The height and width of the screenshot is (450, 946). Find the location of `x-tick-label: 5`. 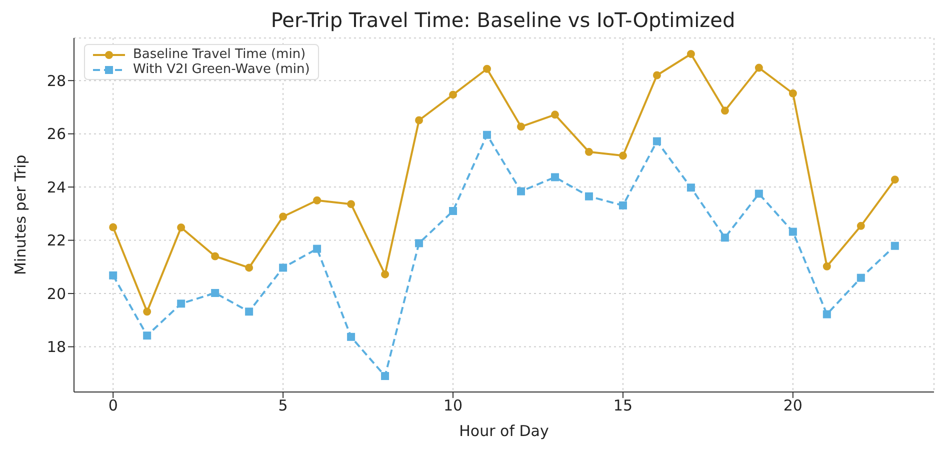

x-tick-label: 5 is located at coordinates (283, 405).